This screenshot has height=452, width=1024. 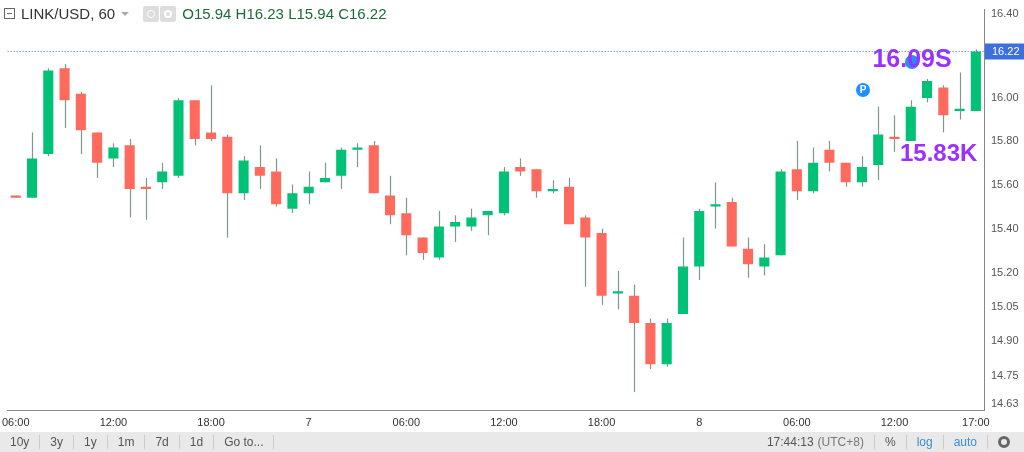 I want to click on annotation: 16.09S, so click(x=912, y=58).